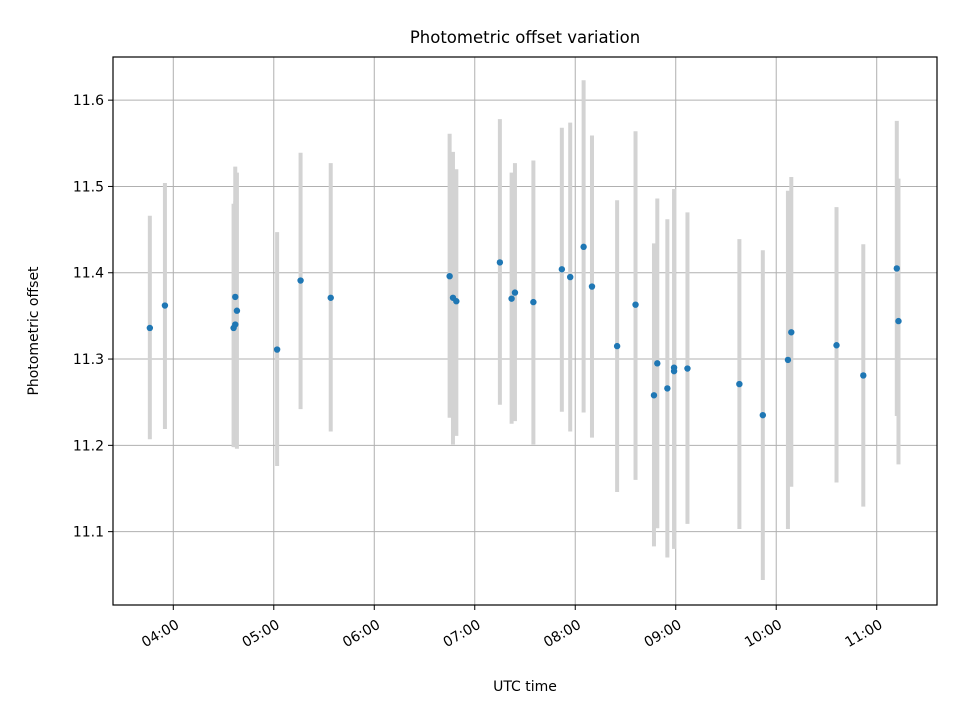 The image size is (960, 724). What do you see at coordinates (88, 187) in the screenshot?
I see `y-tick-label: 11.5` at bounding box center [88, 187].